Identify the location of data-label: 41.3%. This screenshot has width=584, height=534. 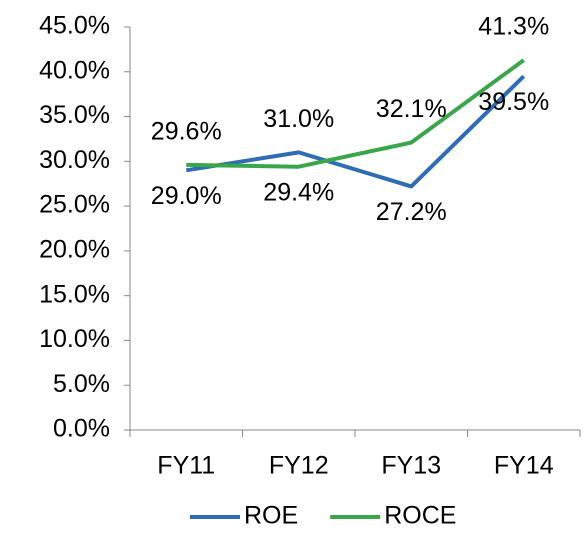
(513, 27).